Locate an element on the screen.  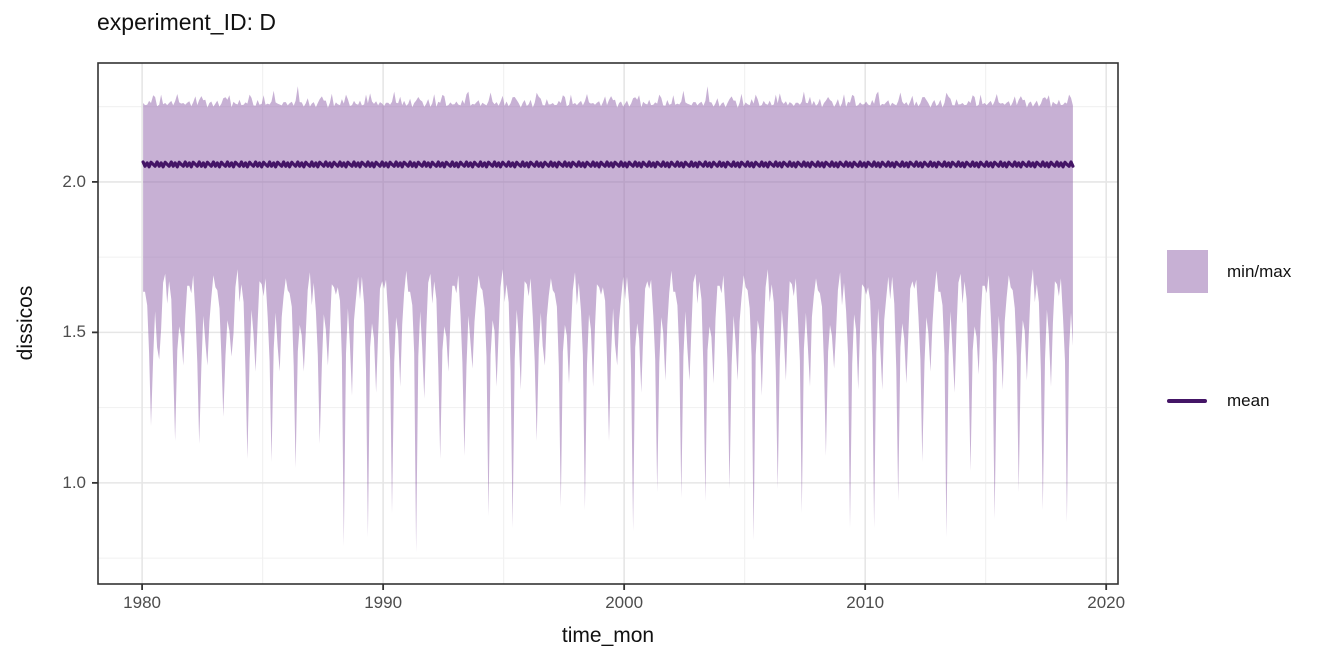
legend: min/max mean is located at coordinates (1252, 330).